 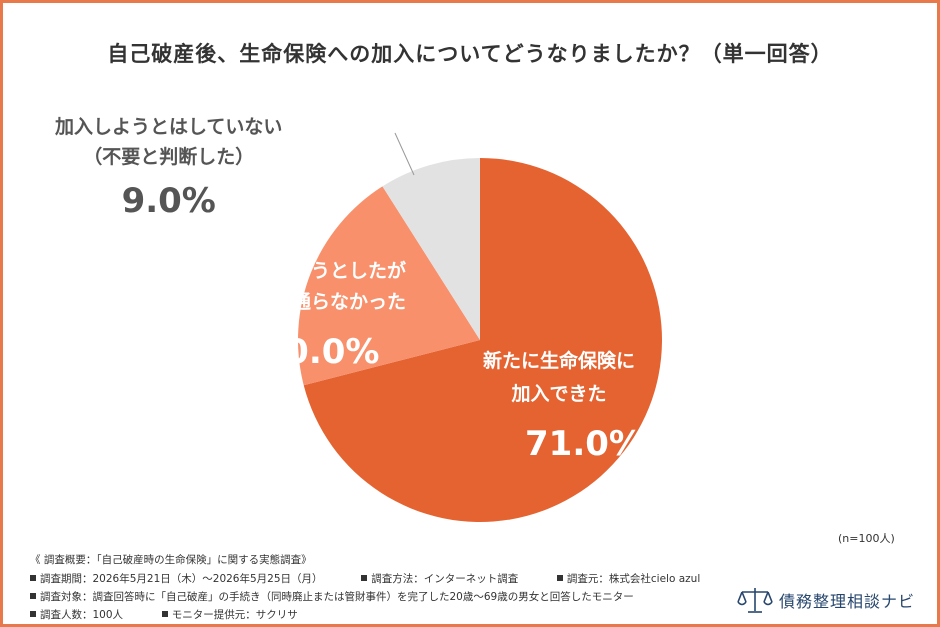 I want to click on survey-overview: 《 調査概要：「自己破産時の生命保険」に関する実態調査》, so click(x=171, y=560).